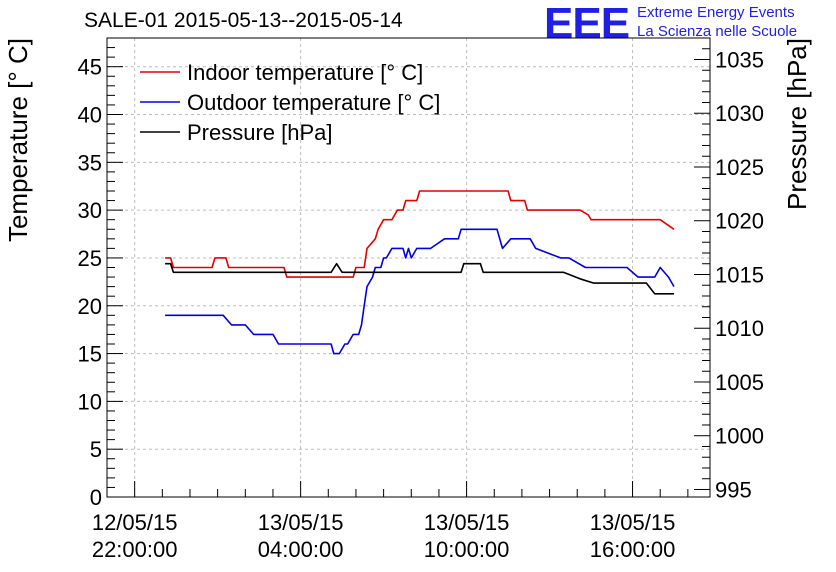  Describe the element at coordinates (135, 522) in the screenshot. I see `x-tick-label-date: 12/05/15` at that location.